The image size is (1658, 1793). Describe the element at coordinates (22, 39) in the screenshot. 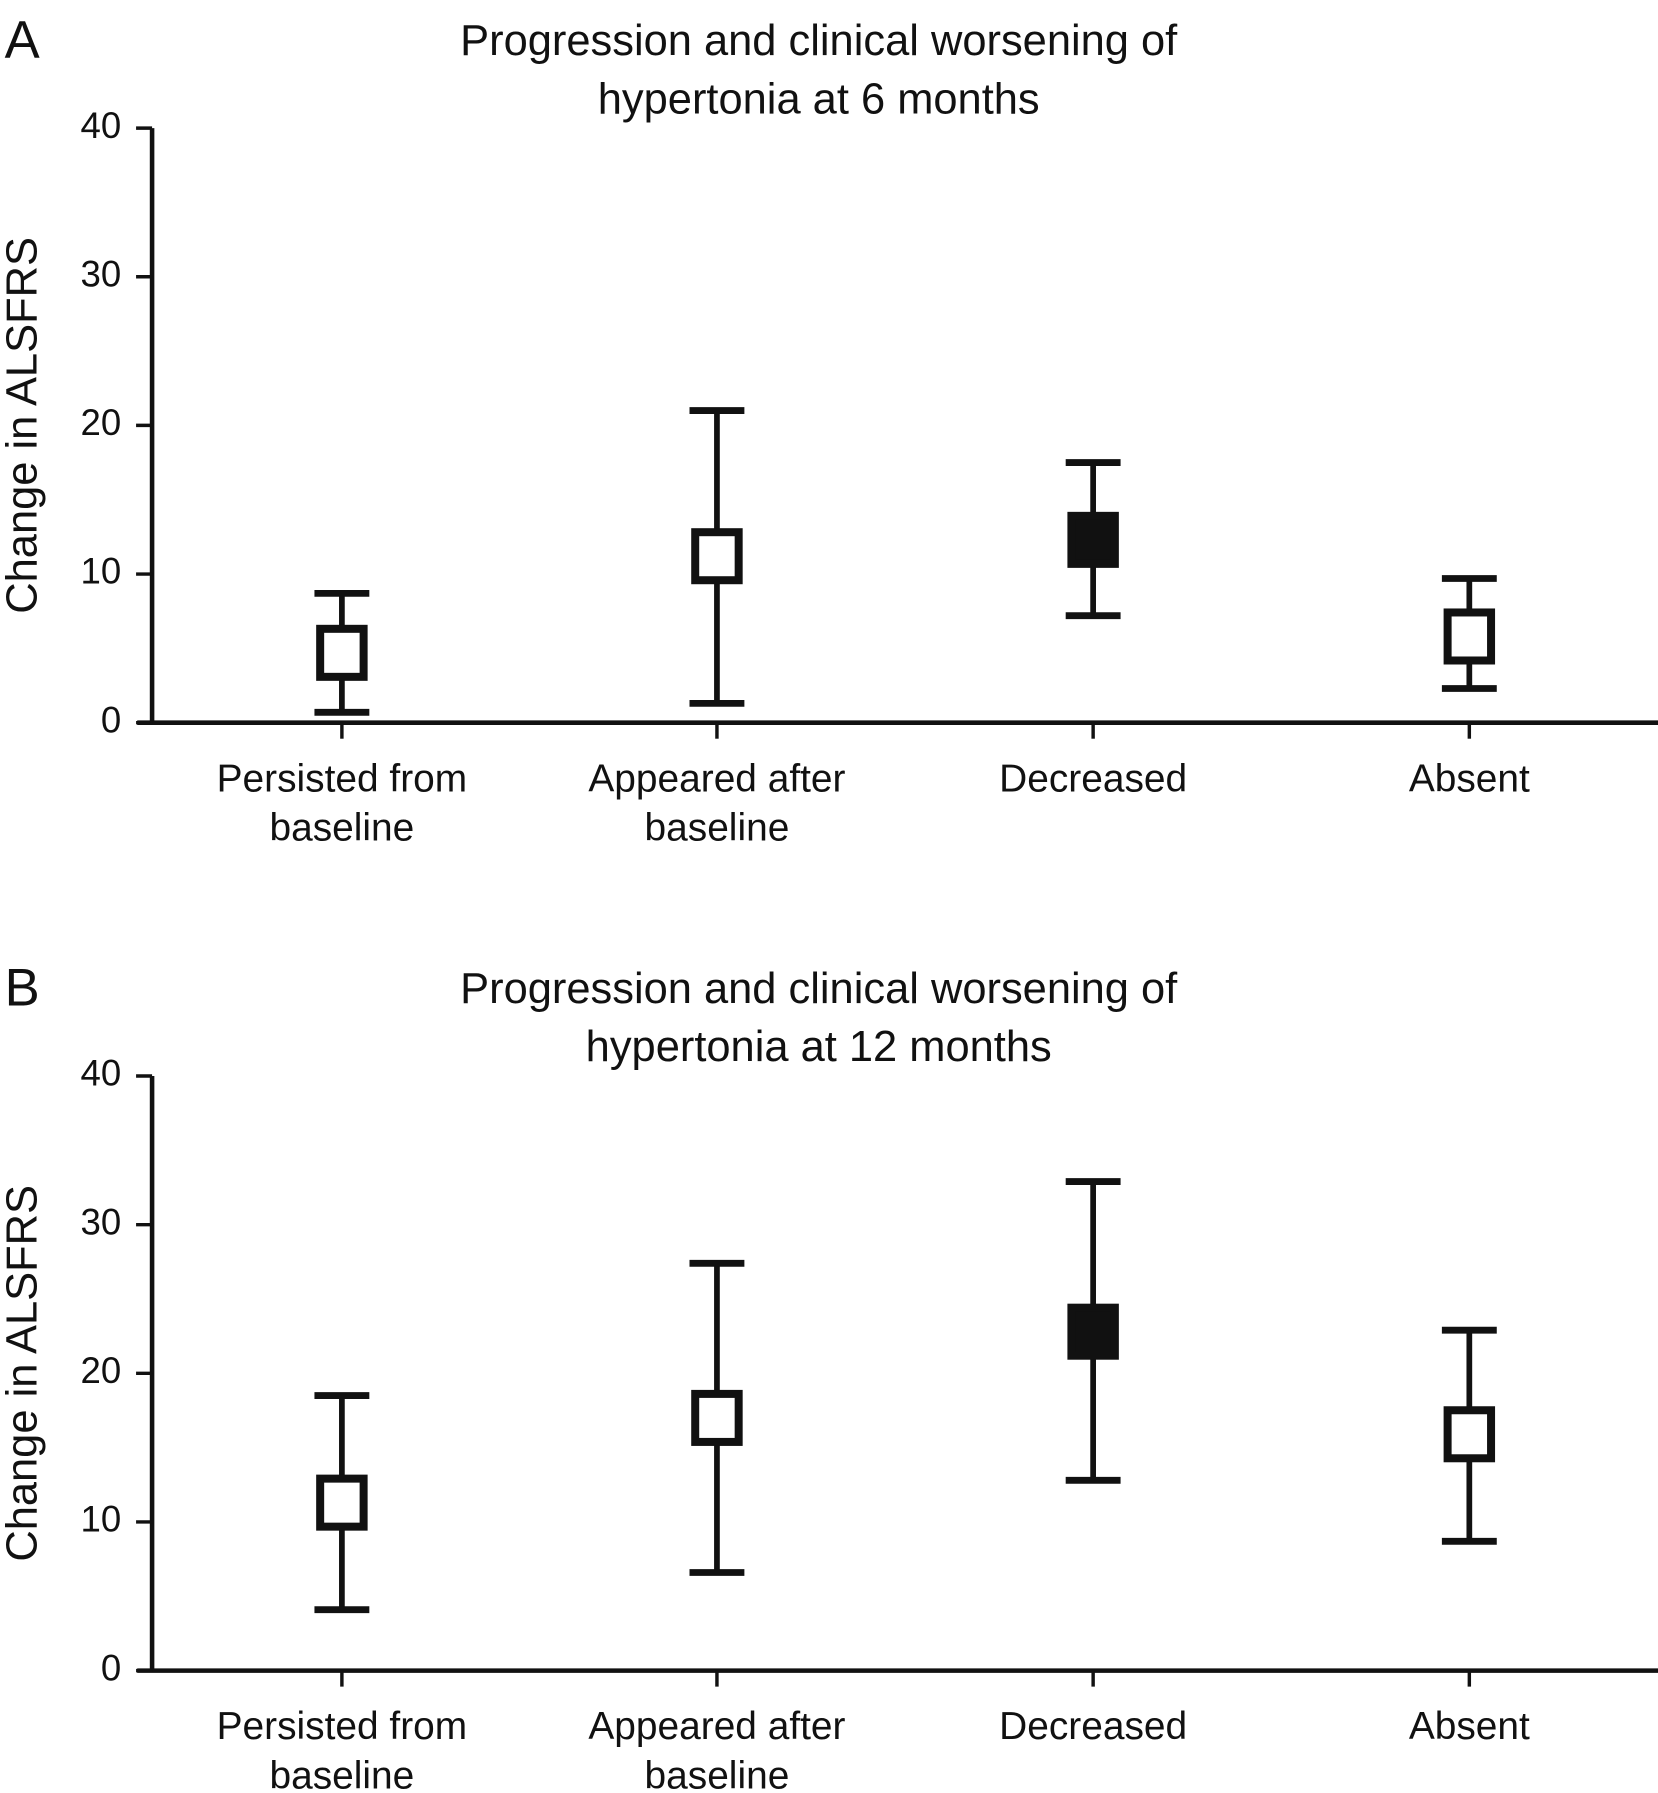

I see `panel-label: A` at that location.